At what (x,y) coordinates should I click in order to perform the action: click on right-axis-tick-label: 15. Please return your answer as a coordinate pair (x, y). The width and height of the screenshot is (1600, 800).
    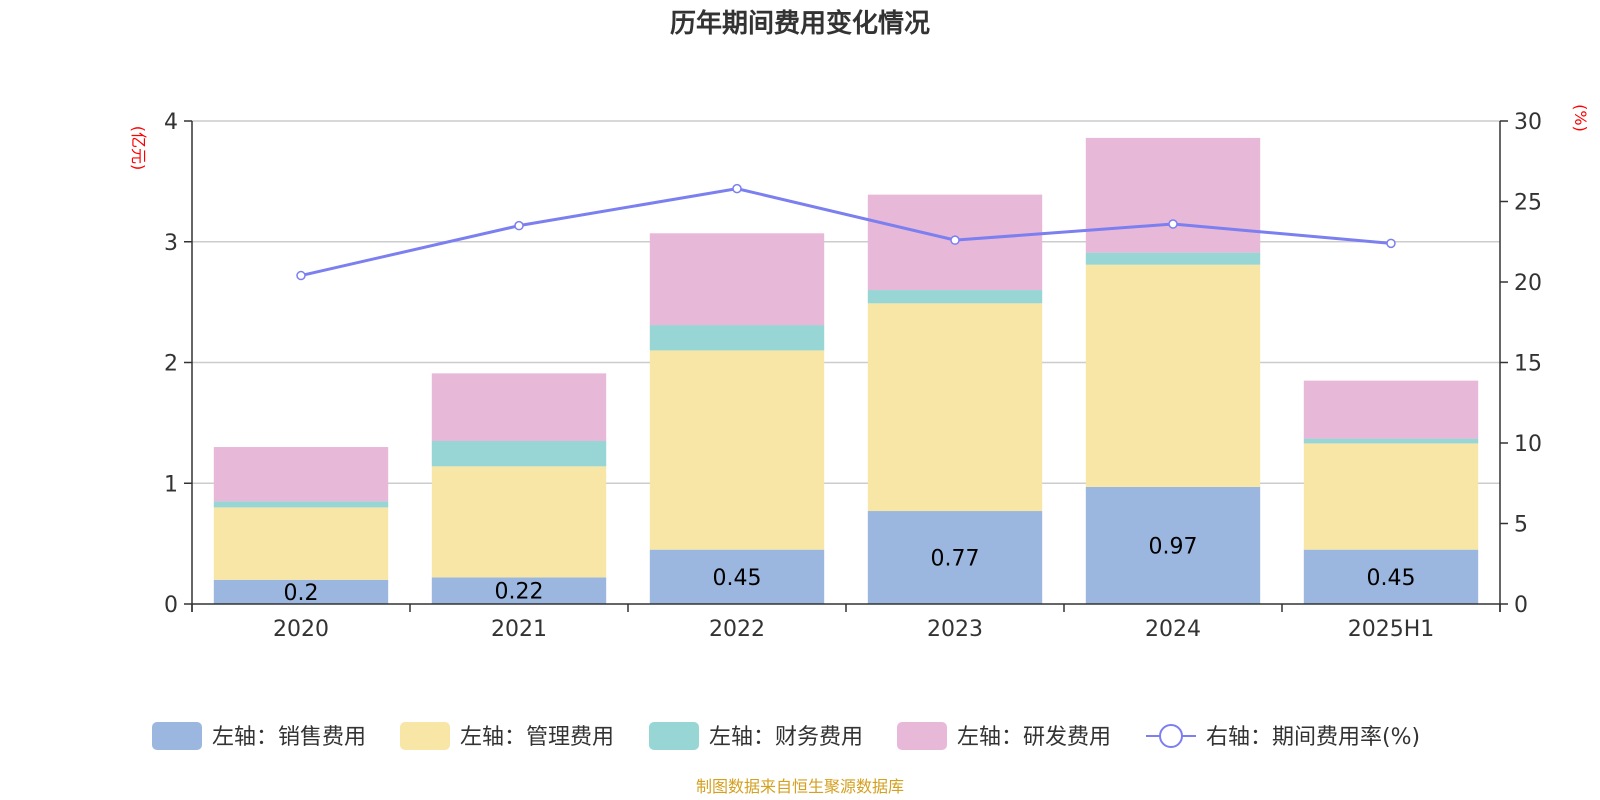
    Looking at the image, I should click on (1528, 364).